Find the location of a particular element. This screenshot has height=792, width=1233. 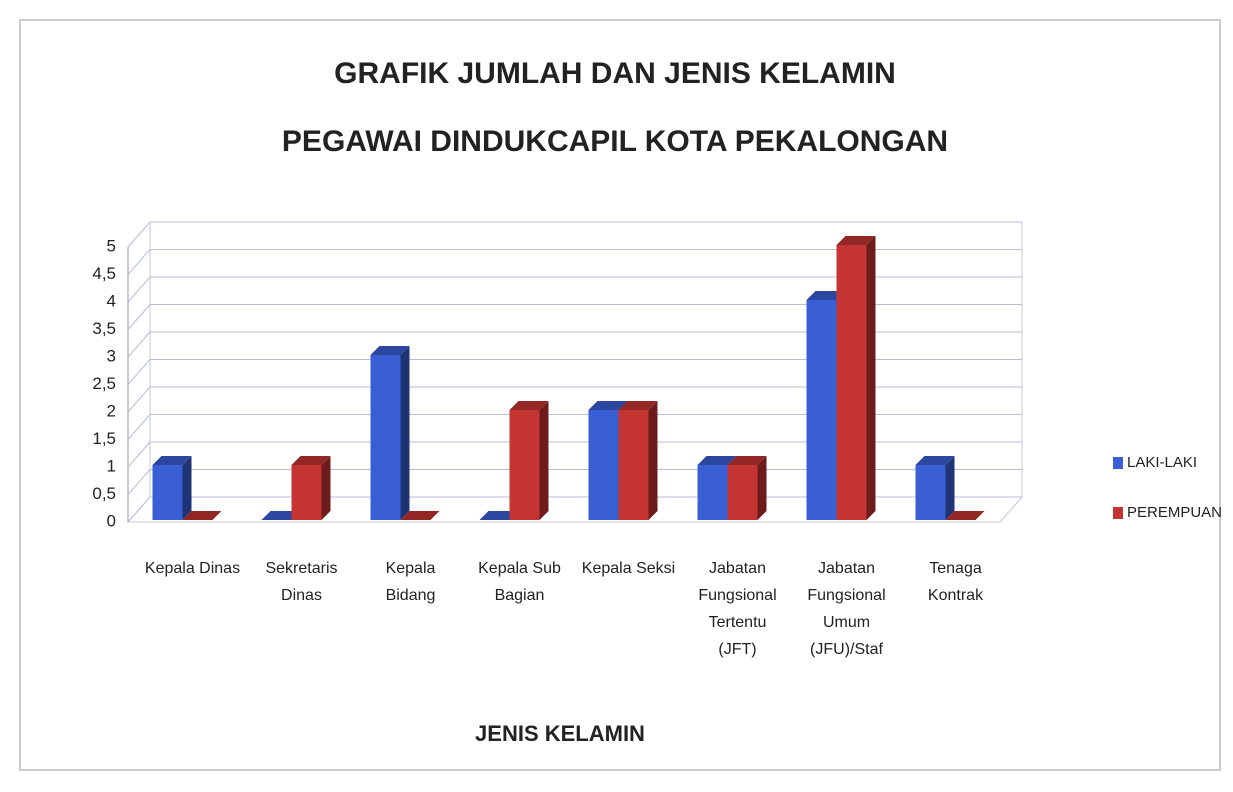

x-tick-label: Kepala Dinas is located at coordinates (192, 568).